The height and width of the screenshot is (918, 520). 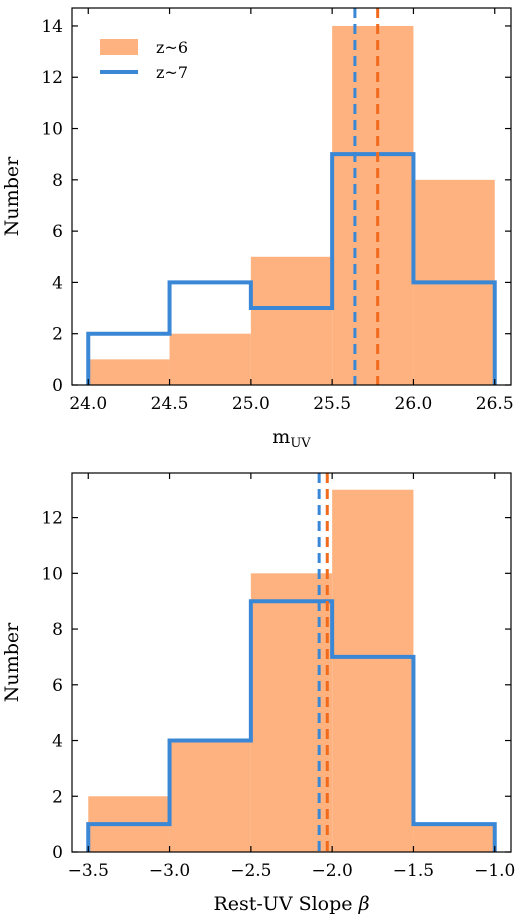 What do you see at coordinates (52, 27) in the screenshot?
I see `y-tick-label: 14` at bounding box center [52, 27].